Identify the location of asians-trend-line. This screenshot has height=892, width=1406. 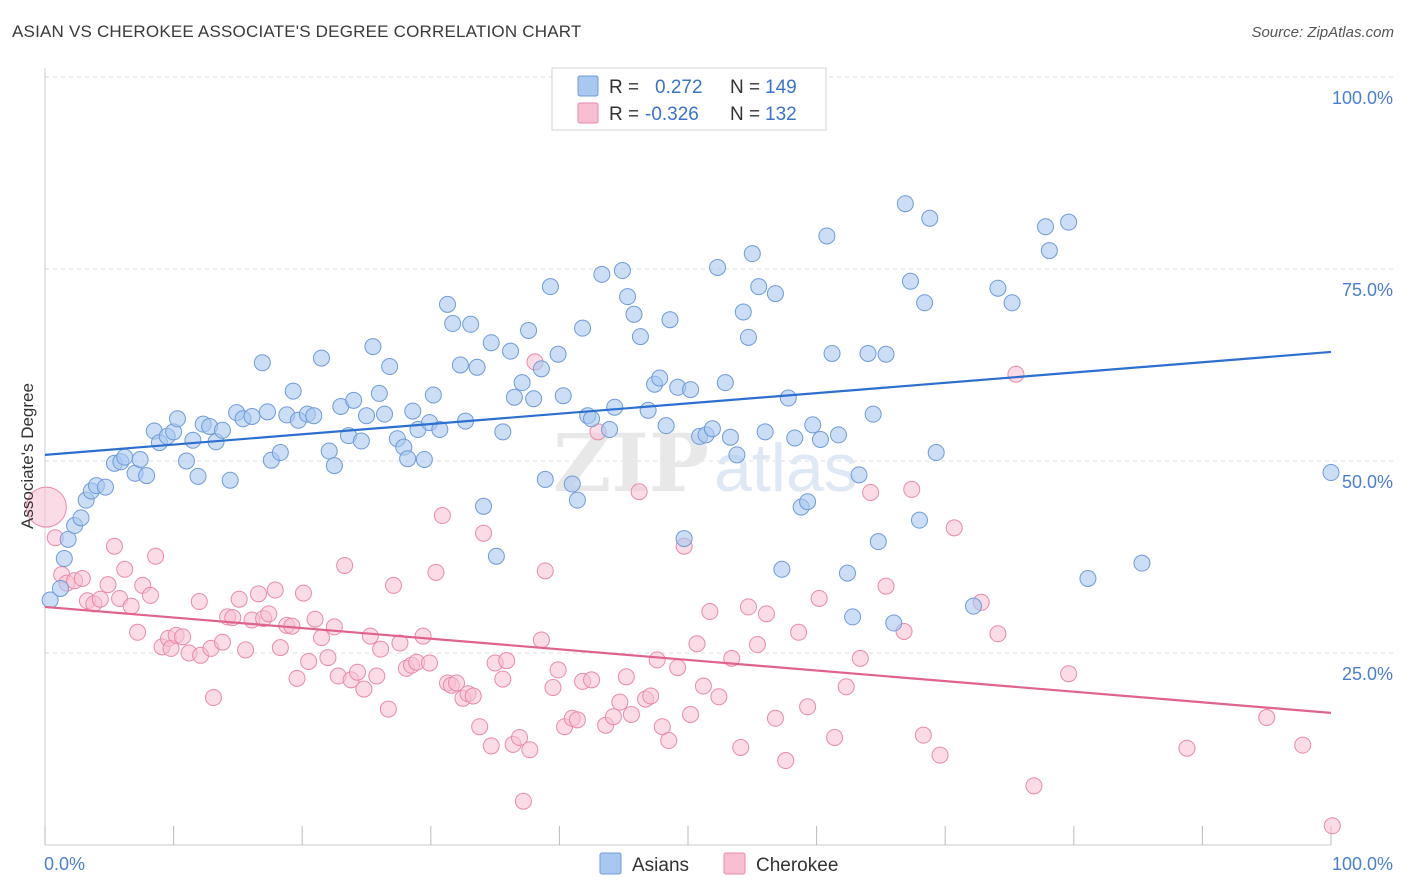
(688, 403).